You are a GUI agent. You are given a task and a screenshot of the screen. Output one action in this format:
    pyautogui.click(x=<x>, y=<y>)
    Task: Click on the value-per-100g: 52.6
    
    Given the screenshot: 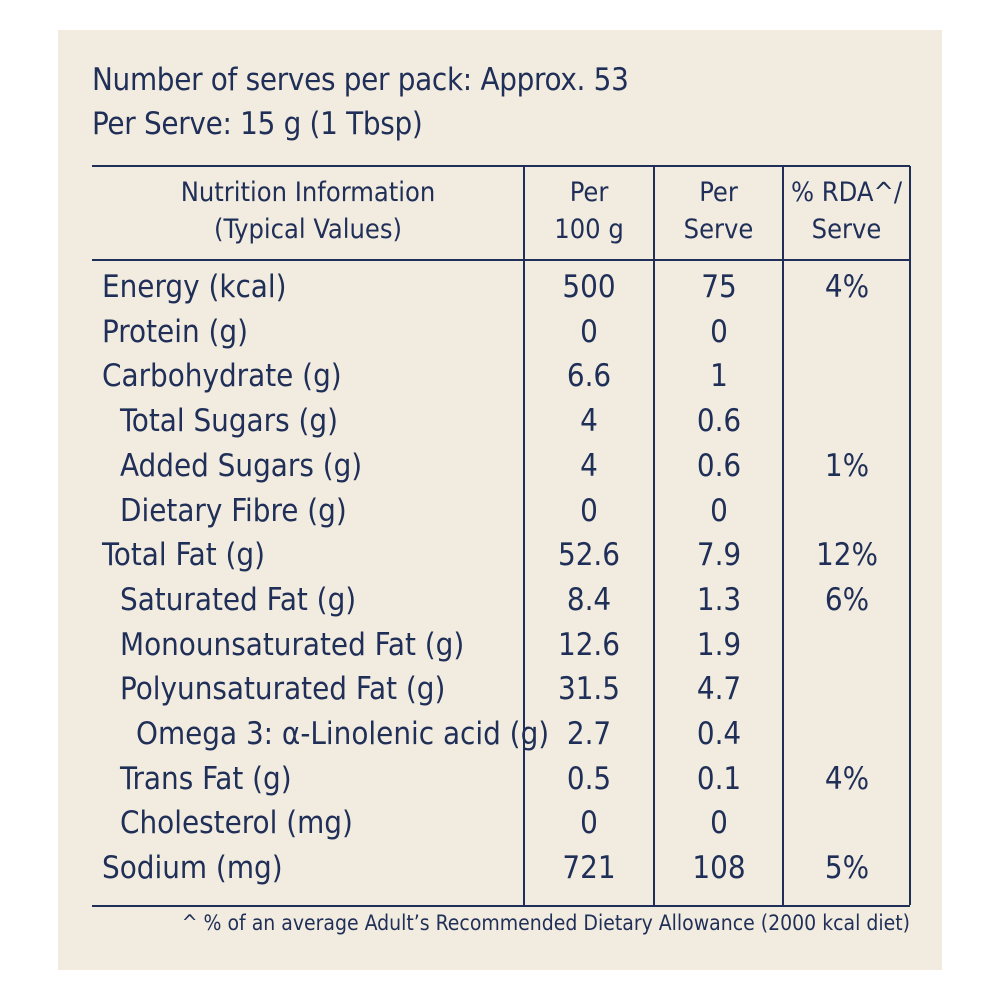 What is the action you would take?
    pyautogui.click(x=589, y=555)
    